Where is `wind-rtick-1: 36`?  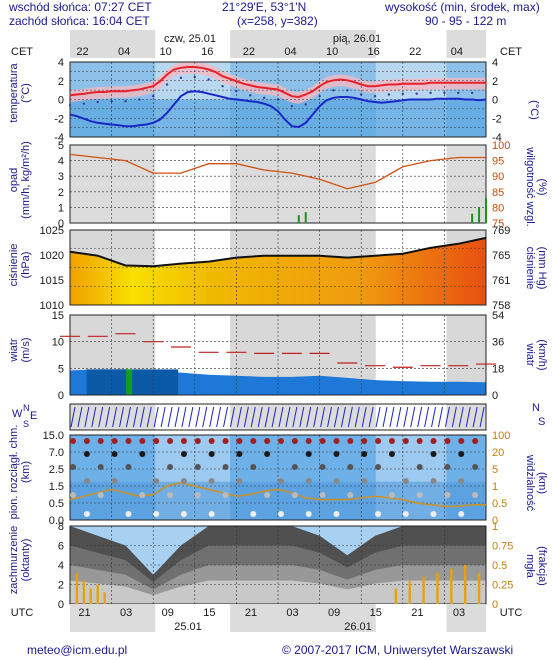
wind-rtick-1: 36 is located at coordinates (498, 343).